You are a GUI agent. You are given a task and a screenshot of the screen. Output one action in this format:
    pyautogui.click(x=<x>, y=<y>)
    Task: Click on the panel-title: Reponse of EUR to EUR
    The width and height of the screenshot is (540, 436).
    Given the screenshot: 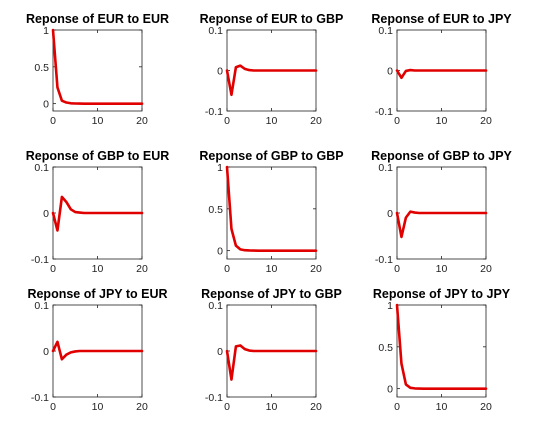 What is the action you would take?
    pyautogui.click(x=97, y=19)
    